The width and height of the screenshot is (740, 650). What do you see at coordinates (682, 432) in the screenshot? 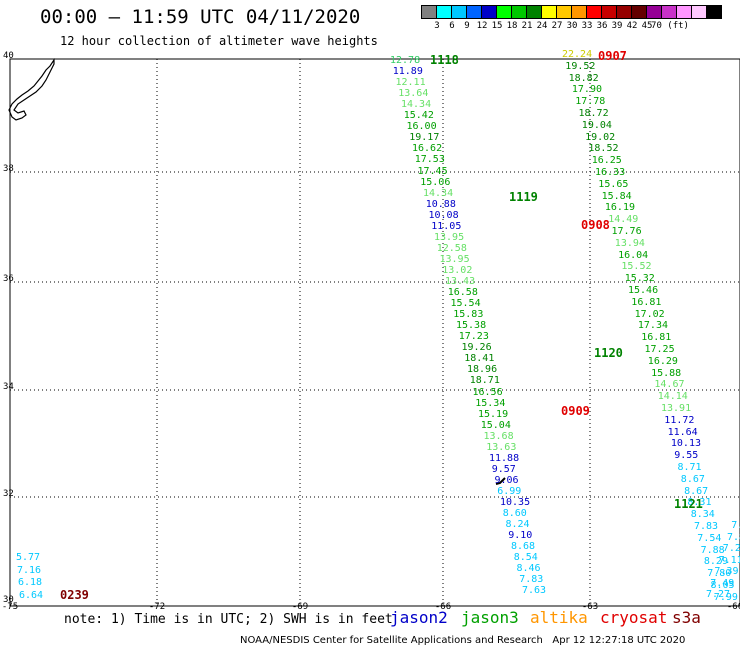
I see `wave-height-value: 11.64` at bounding box center [682, 432].